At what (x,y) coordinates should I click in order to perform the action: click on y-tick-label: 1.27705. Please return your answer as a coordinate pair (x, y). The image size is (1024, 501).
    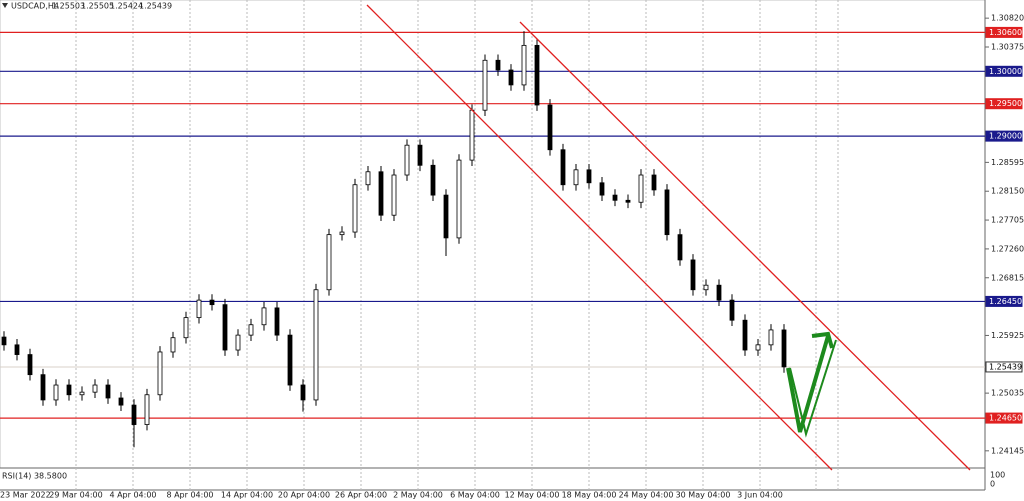
    Looking at the image, I should click on (1007, 220).